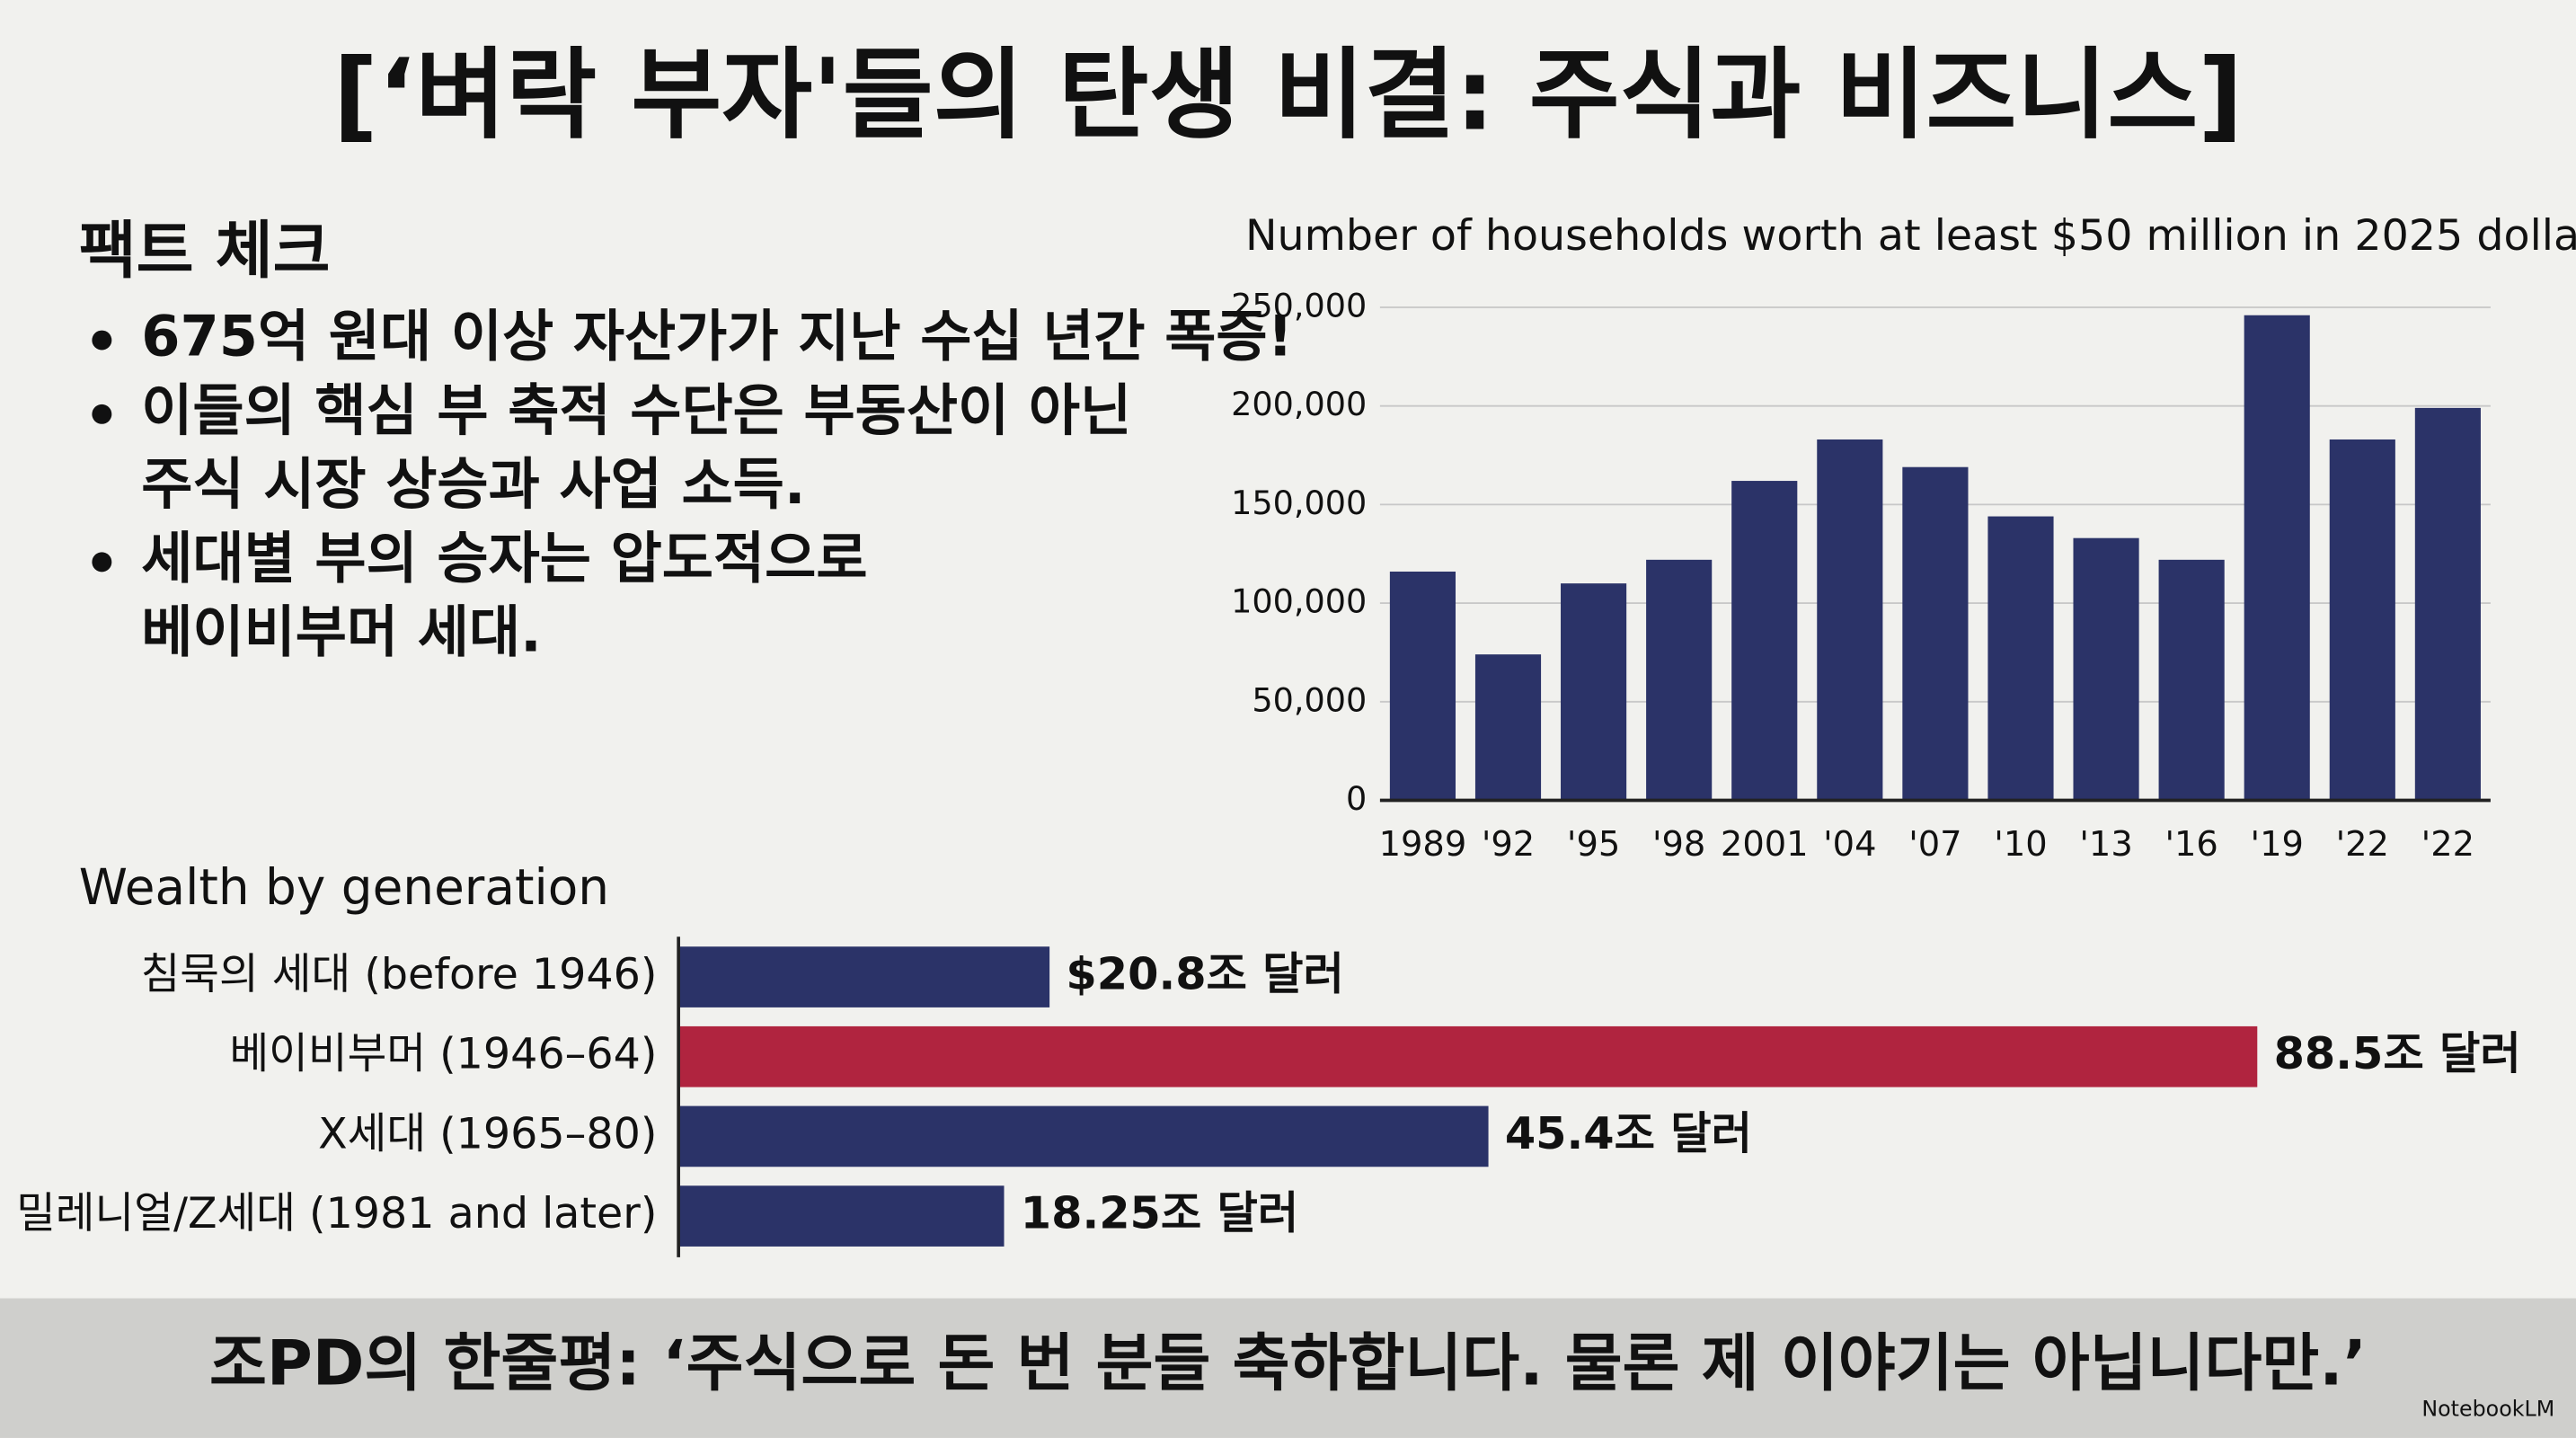 This screenshot has height=1438, width=2576. What do you see at coordinates (1299, 601) in the screenshot?
I see `y-tick-label: 100,000` at bounding box center [1299, 601].